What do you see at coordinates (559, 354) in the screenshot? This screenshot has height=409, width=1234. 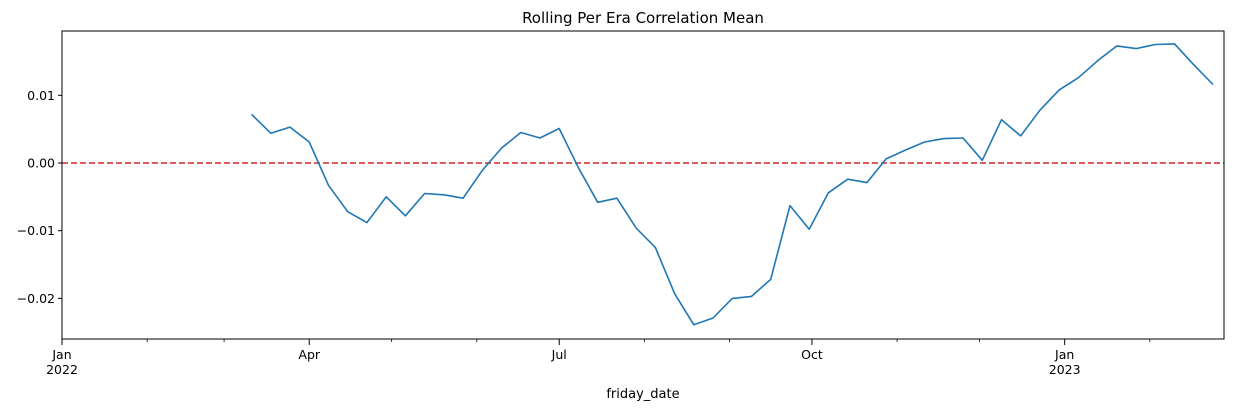 I see `x-tick-label: Jul` at bounding box center [559, 354].